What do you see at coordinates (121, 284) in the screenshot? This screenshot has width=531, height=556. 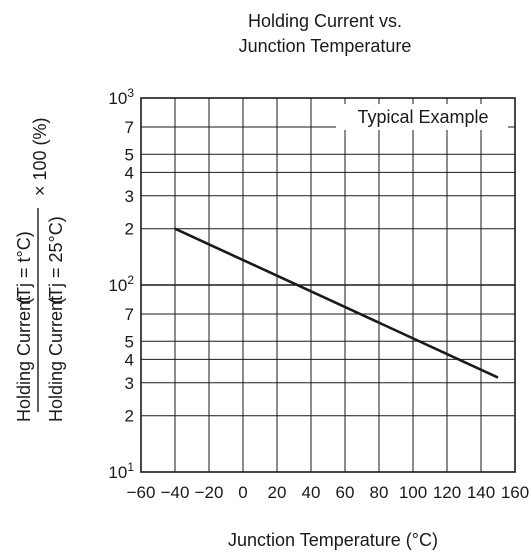 I see `y-tick-label: 10²` at bounding box center [121, 284].